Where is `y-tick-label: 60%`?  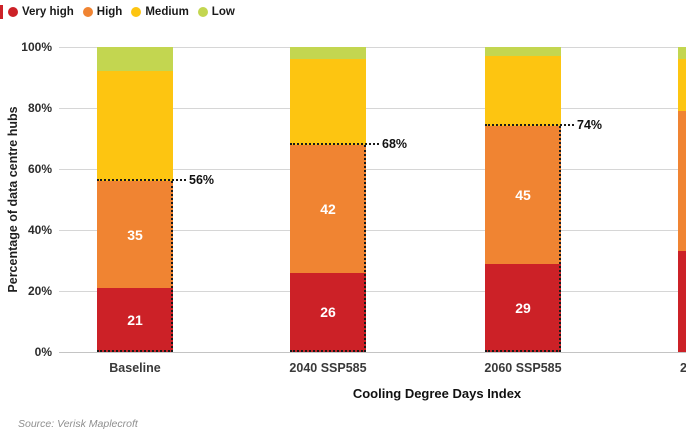
y-tick-label: 60% is located at coordinates (39, 169).